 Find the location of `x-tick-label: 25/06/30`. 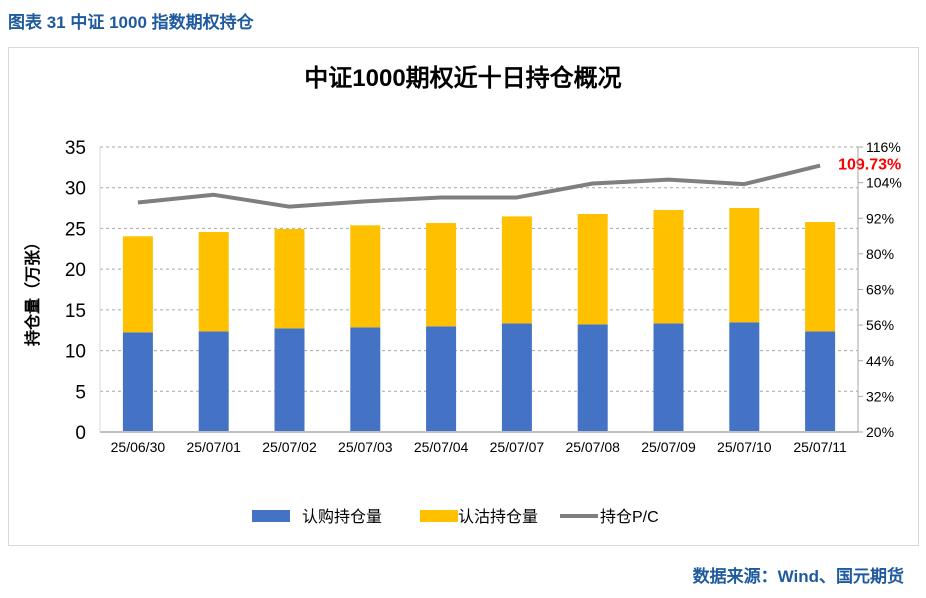

x-tick-label: 25/06/30 is located at coordinates (138, 447).